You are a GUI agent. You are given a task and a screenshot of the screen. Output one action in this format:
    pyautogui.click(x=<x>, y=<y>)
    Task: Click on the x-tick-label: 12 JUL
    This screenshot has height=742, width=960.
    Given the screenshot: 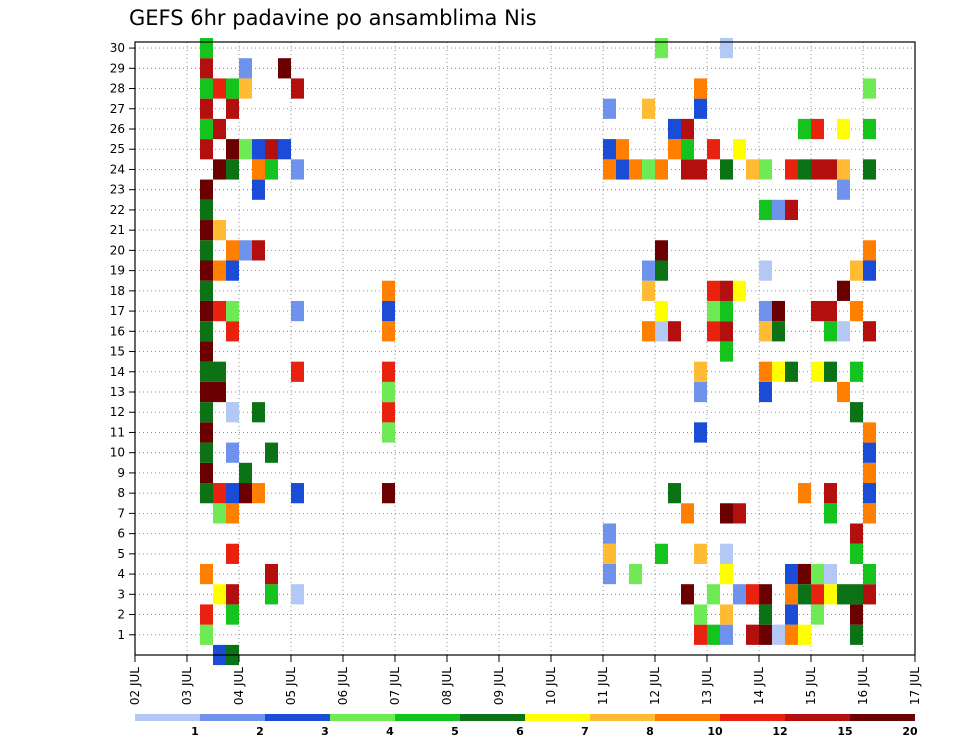 What is the action you would take?
    pyautogui.click(x=655, y=686)
    